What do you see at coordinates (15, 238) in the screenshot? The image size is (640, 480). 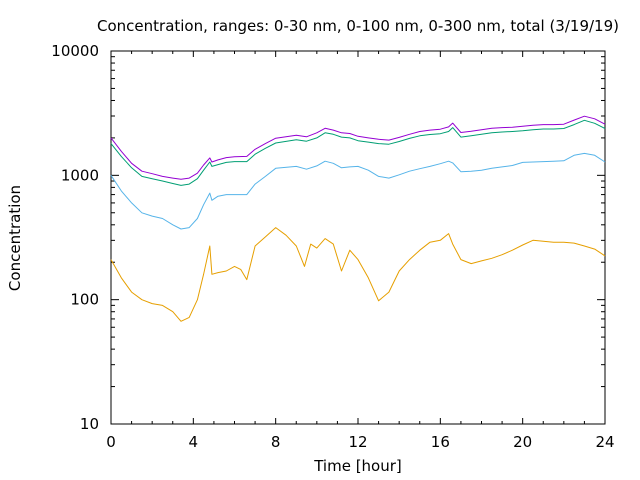 I see `y-axis-label: Concentration` at bounding box center [15, 238].